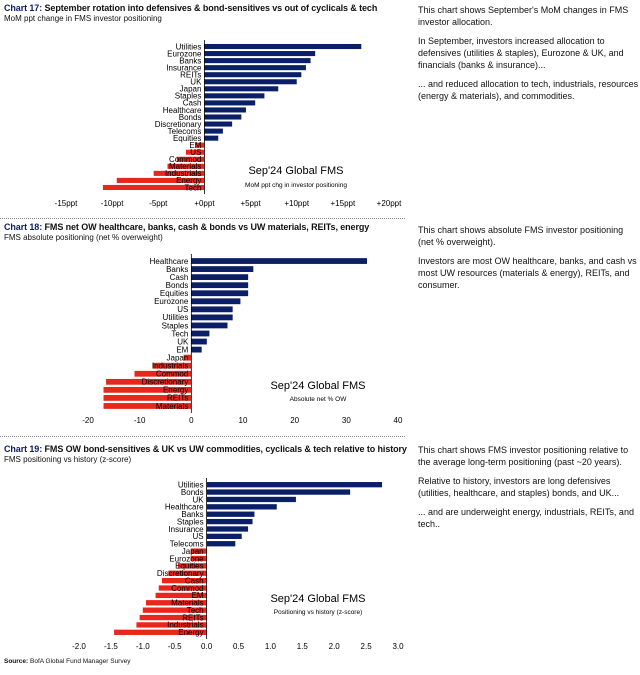  Describe the element at coordinates (143, 646) in the screenshot. I see `x-tick-label: -1.0` at that location.